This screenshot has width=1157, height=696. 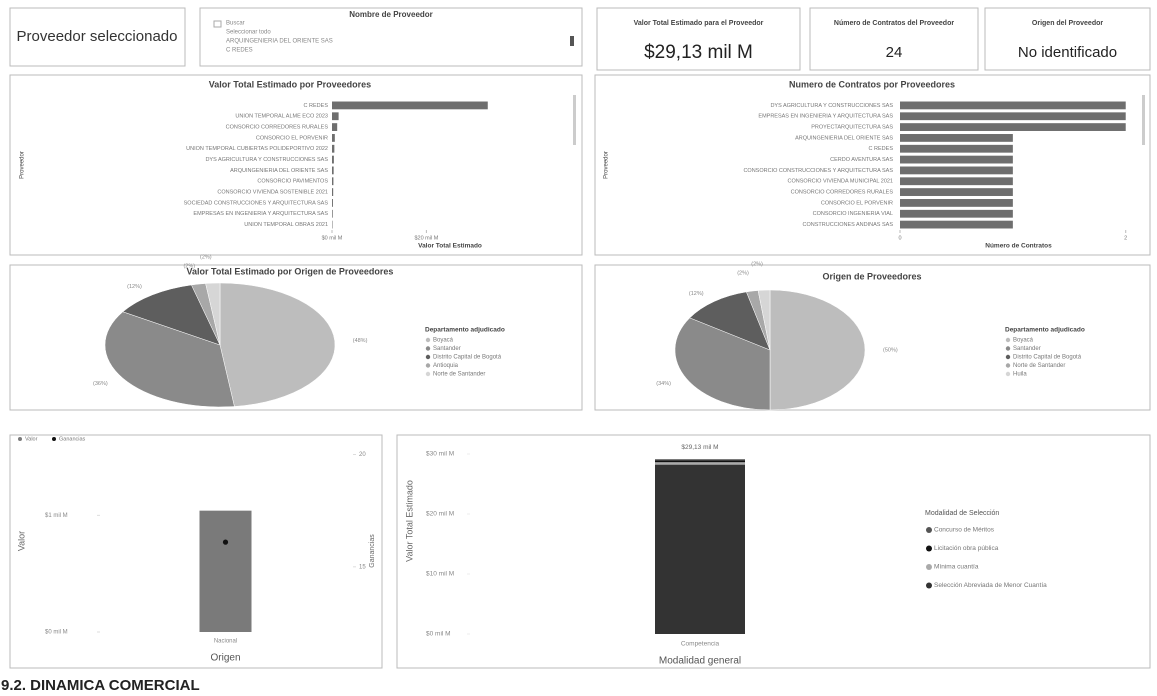 What do you see at coordinates (292, 182) in the screenshot?
I see `category-label: CONSORCIO PAVIMENTOS` at bounding box center [292, 182].